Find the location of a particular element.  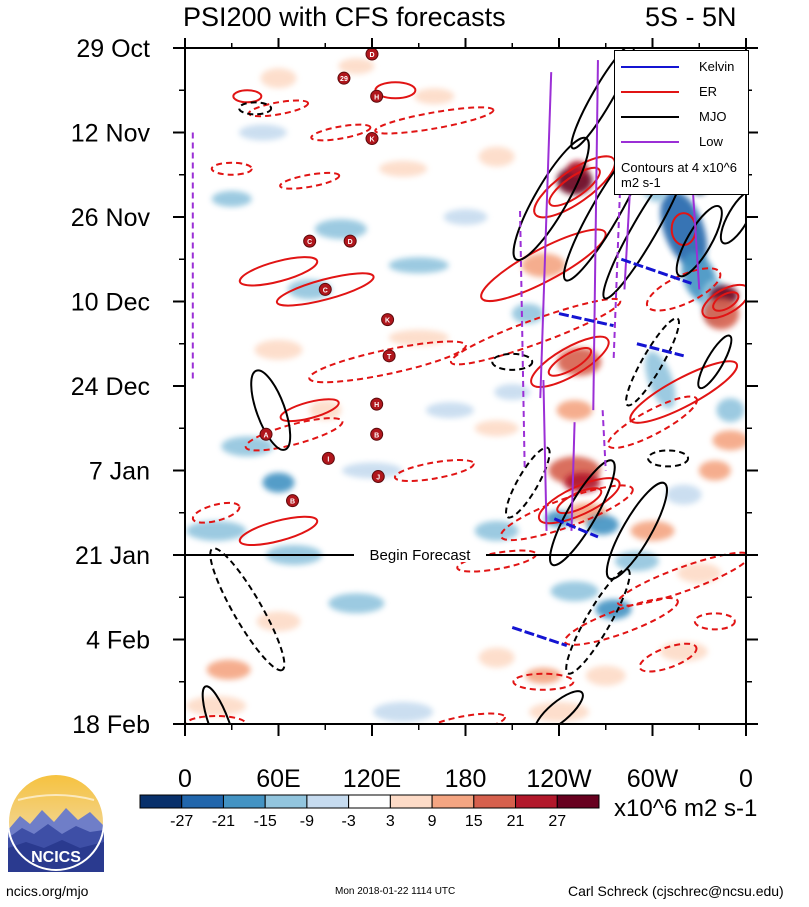

legend-label: Kelvin is located at coordinates (717, 66).